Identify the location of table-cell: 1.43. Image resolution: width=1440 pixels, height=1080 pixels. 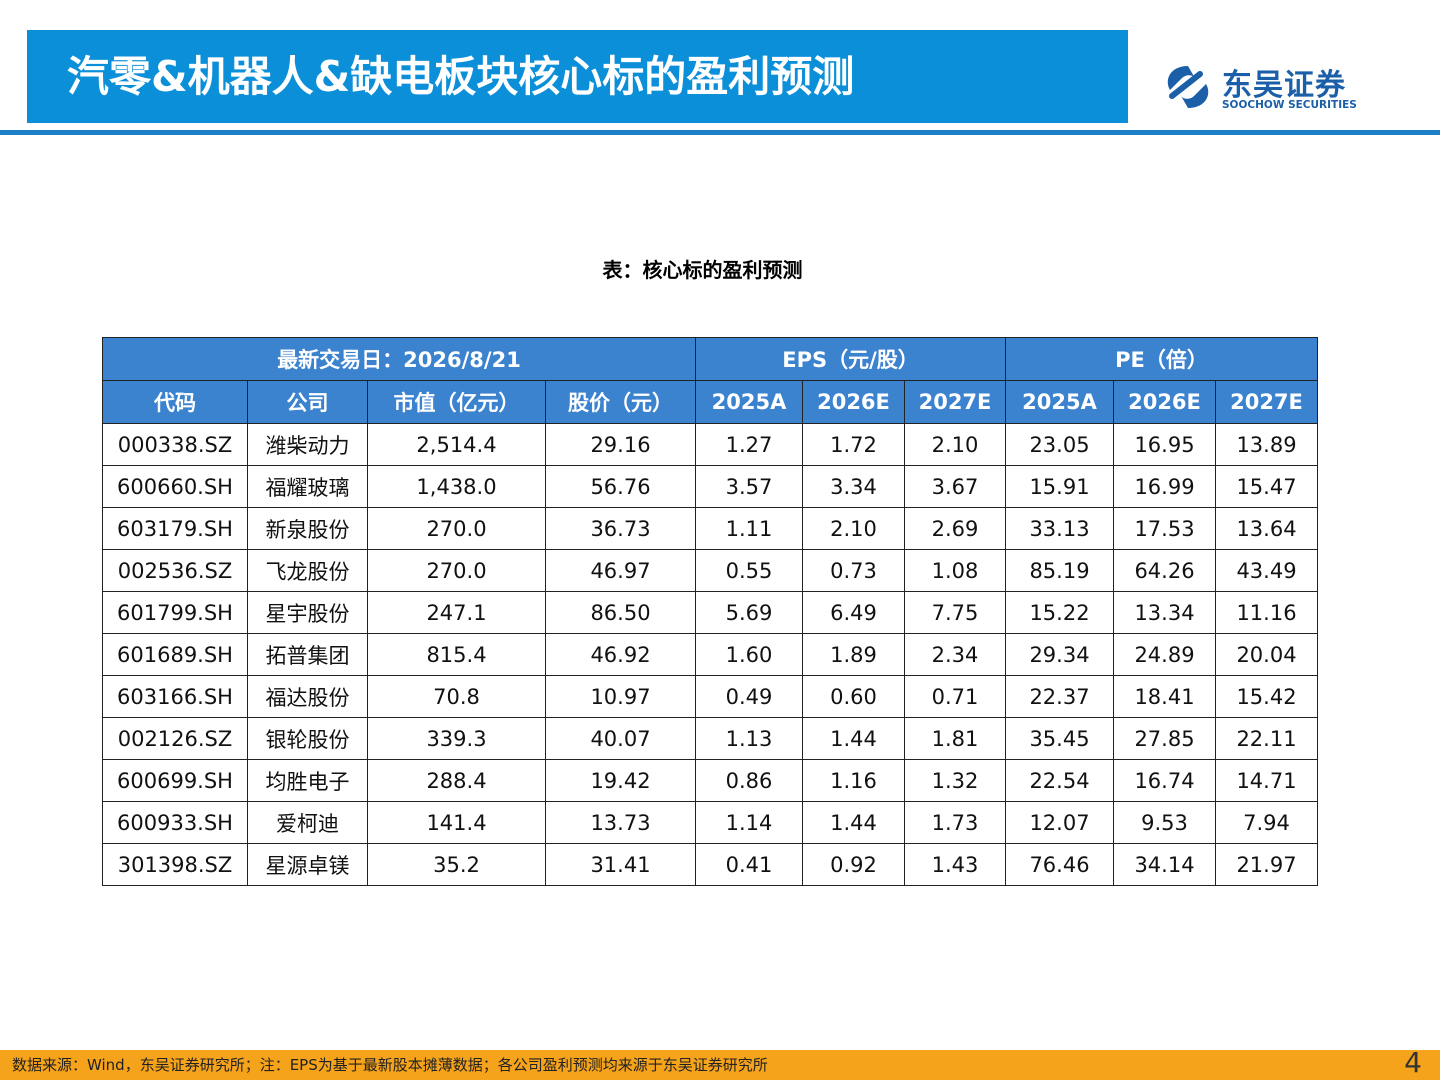
(955, 864).